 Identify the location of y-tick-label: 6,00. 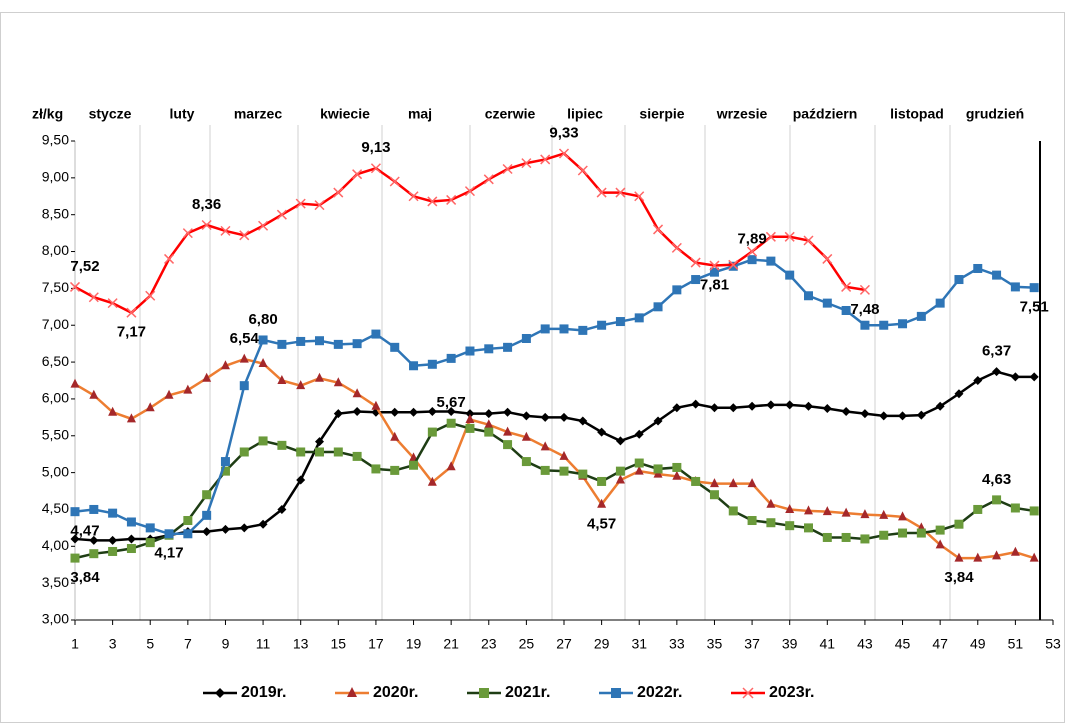
(55, 398).